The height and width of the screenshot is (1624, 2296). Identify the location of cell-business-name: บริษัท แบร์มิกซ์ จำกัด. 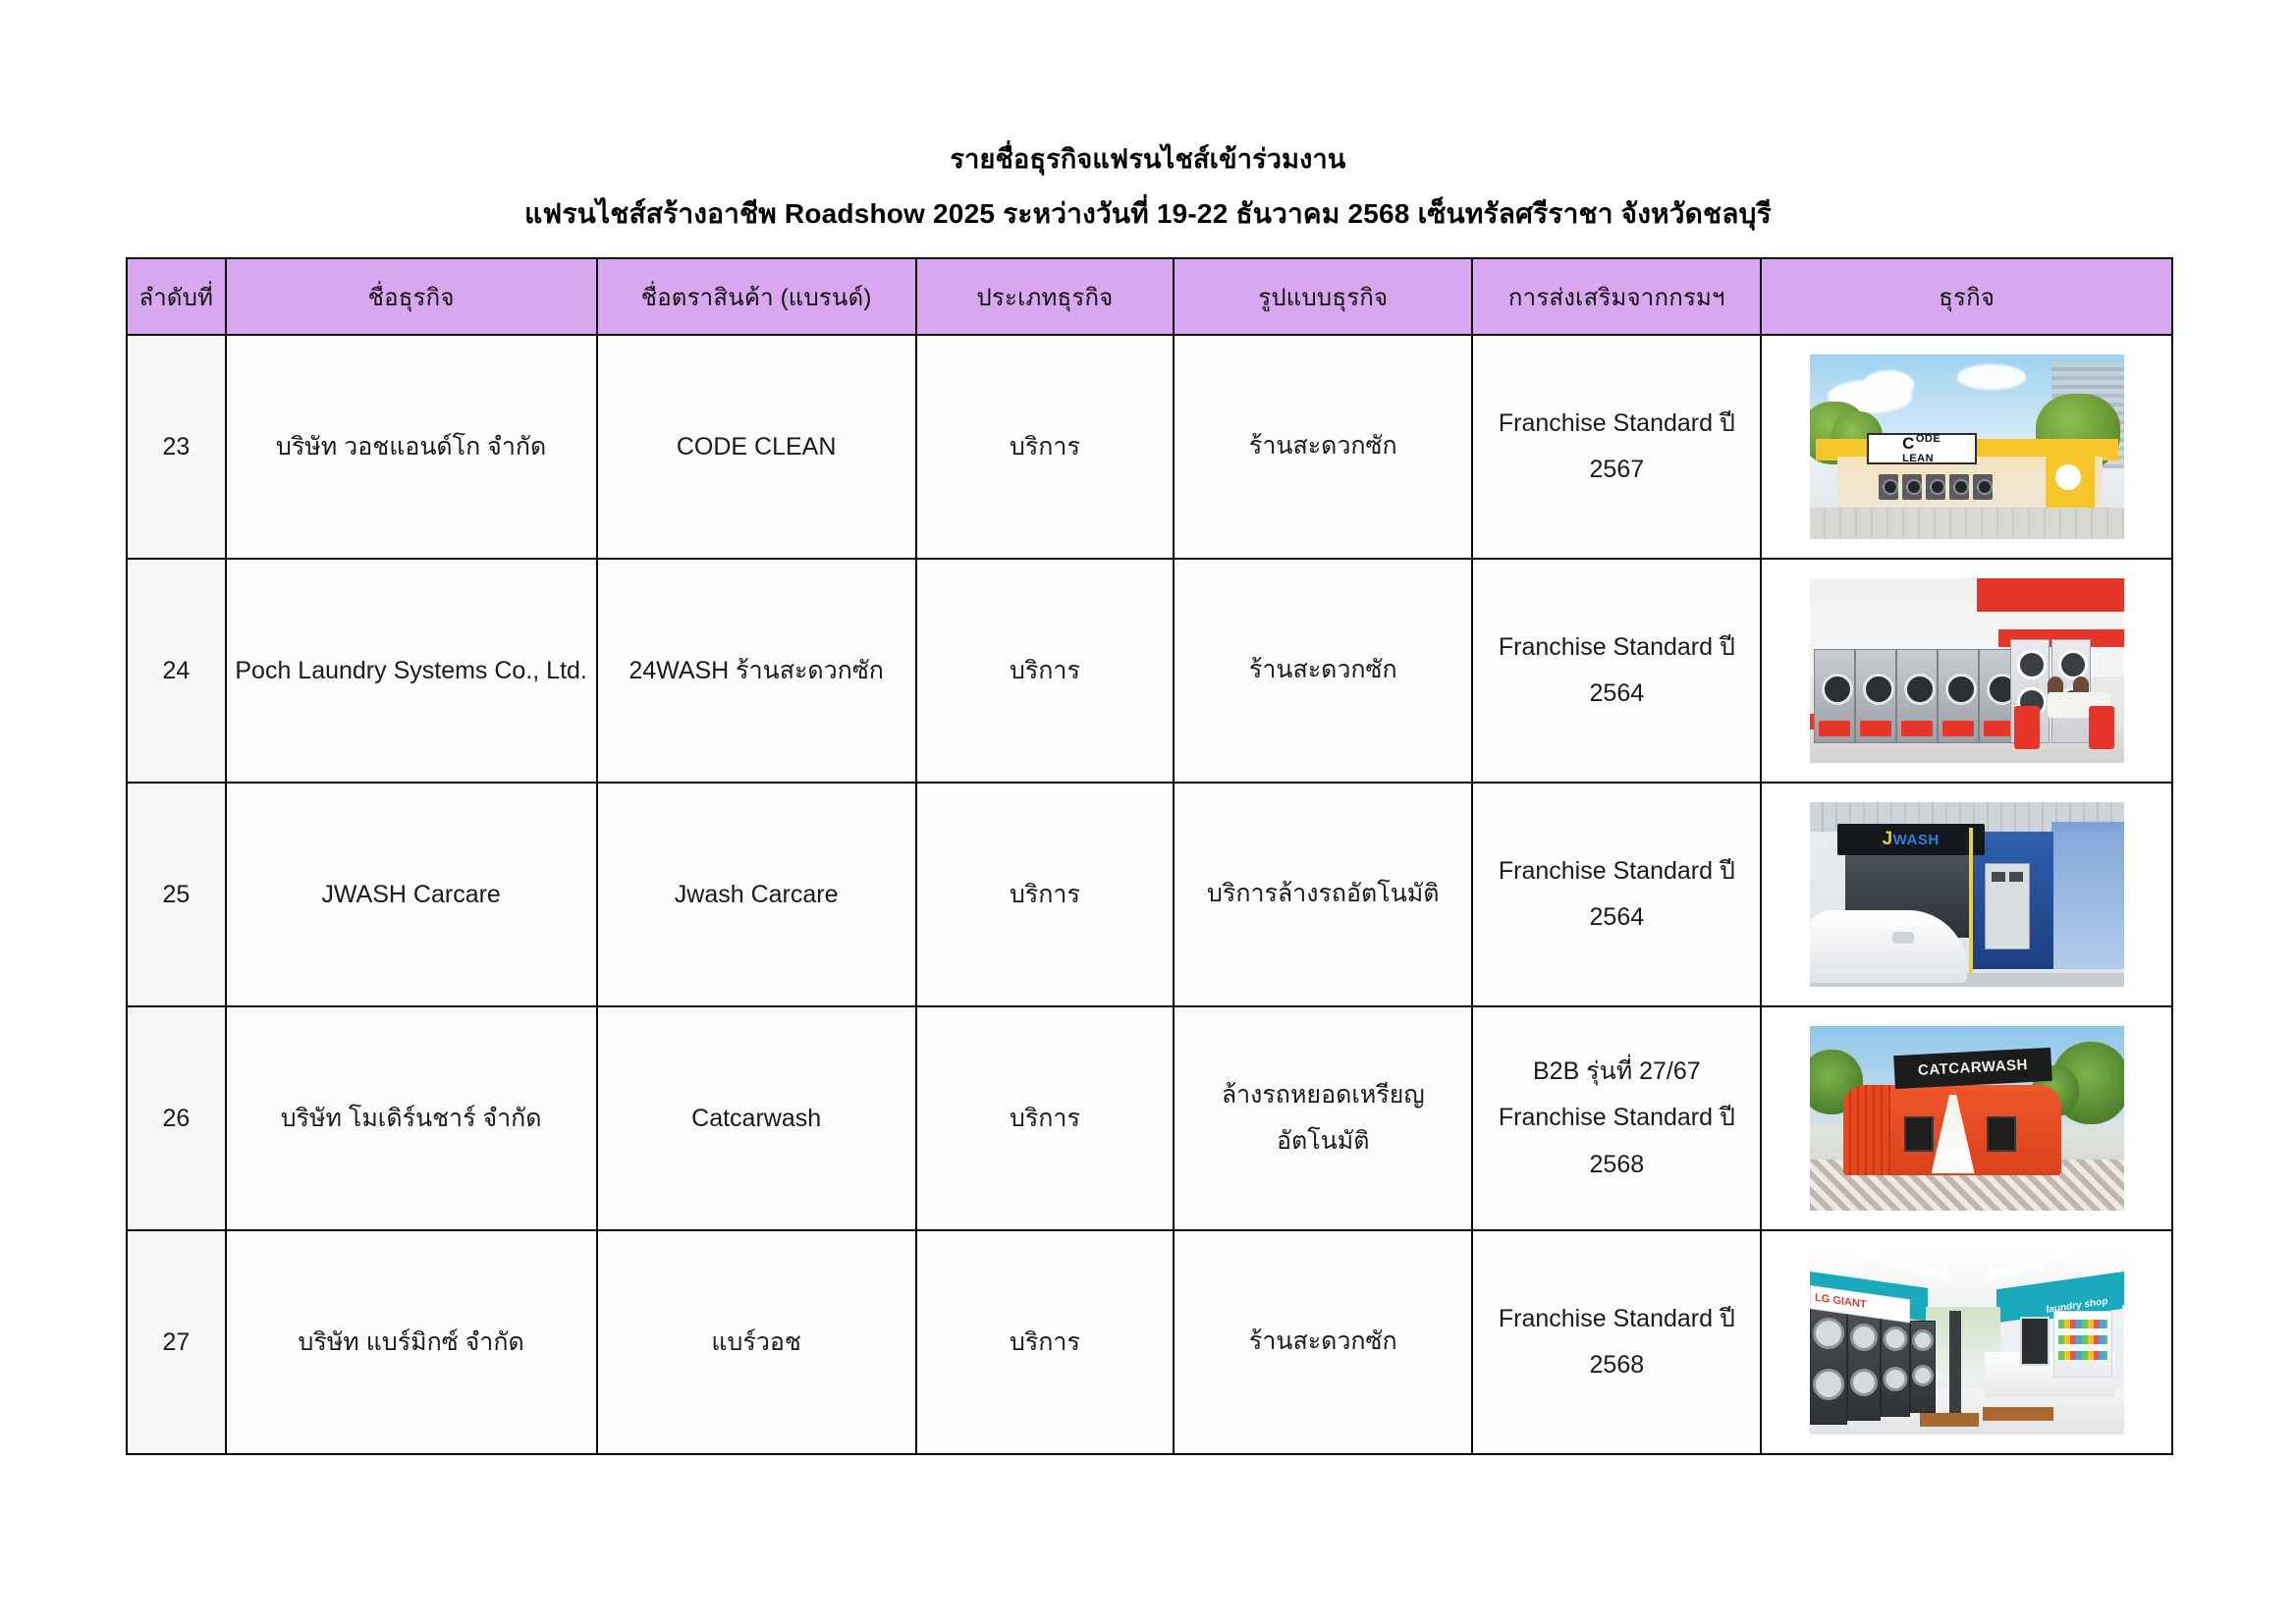
(411, 1342).